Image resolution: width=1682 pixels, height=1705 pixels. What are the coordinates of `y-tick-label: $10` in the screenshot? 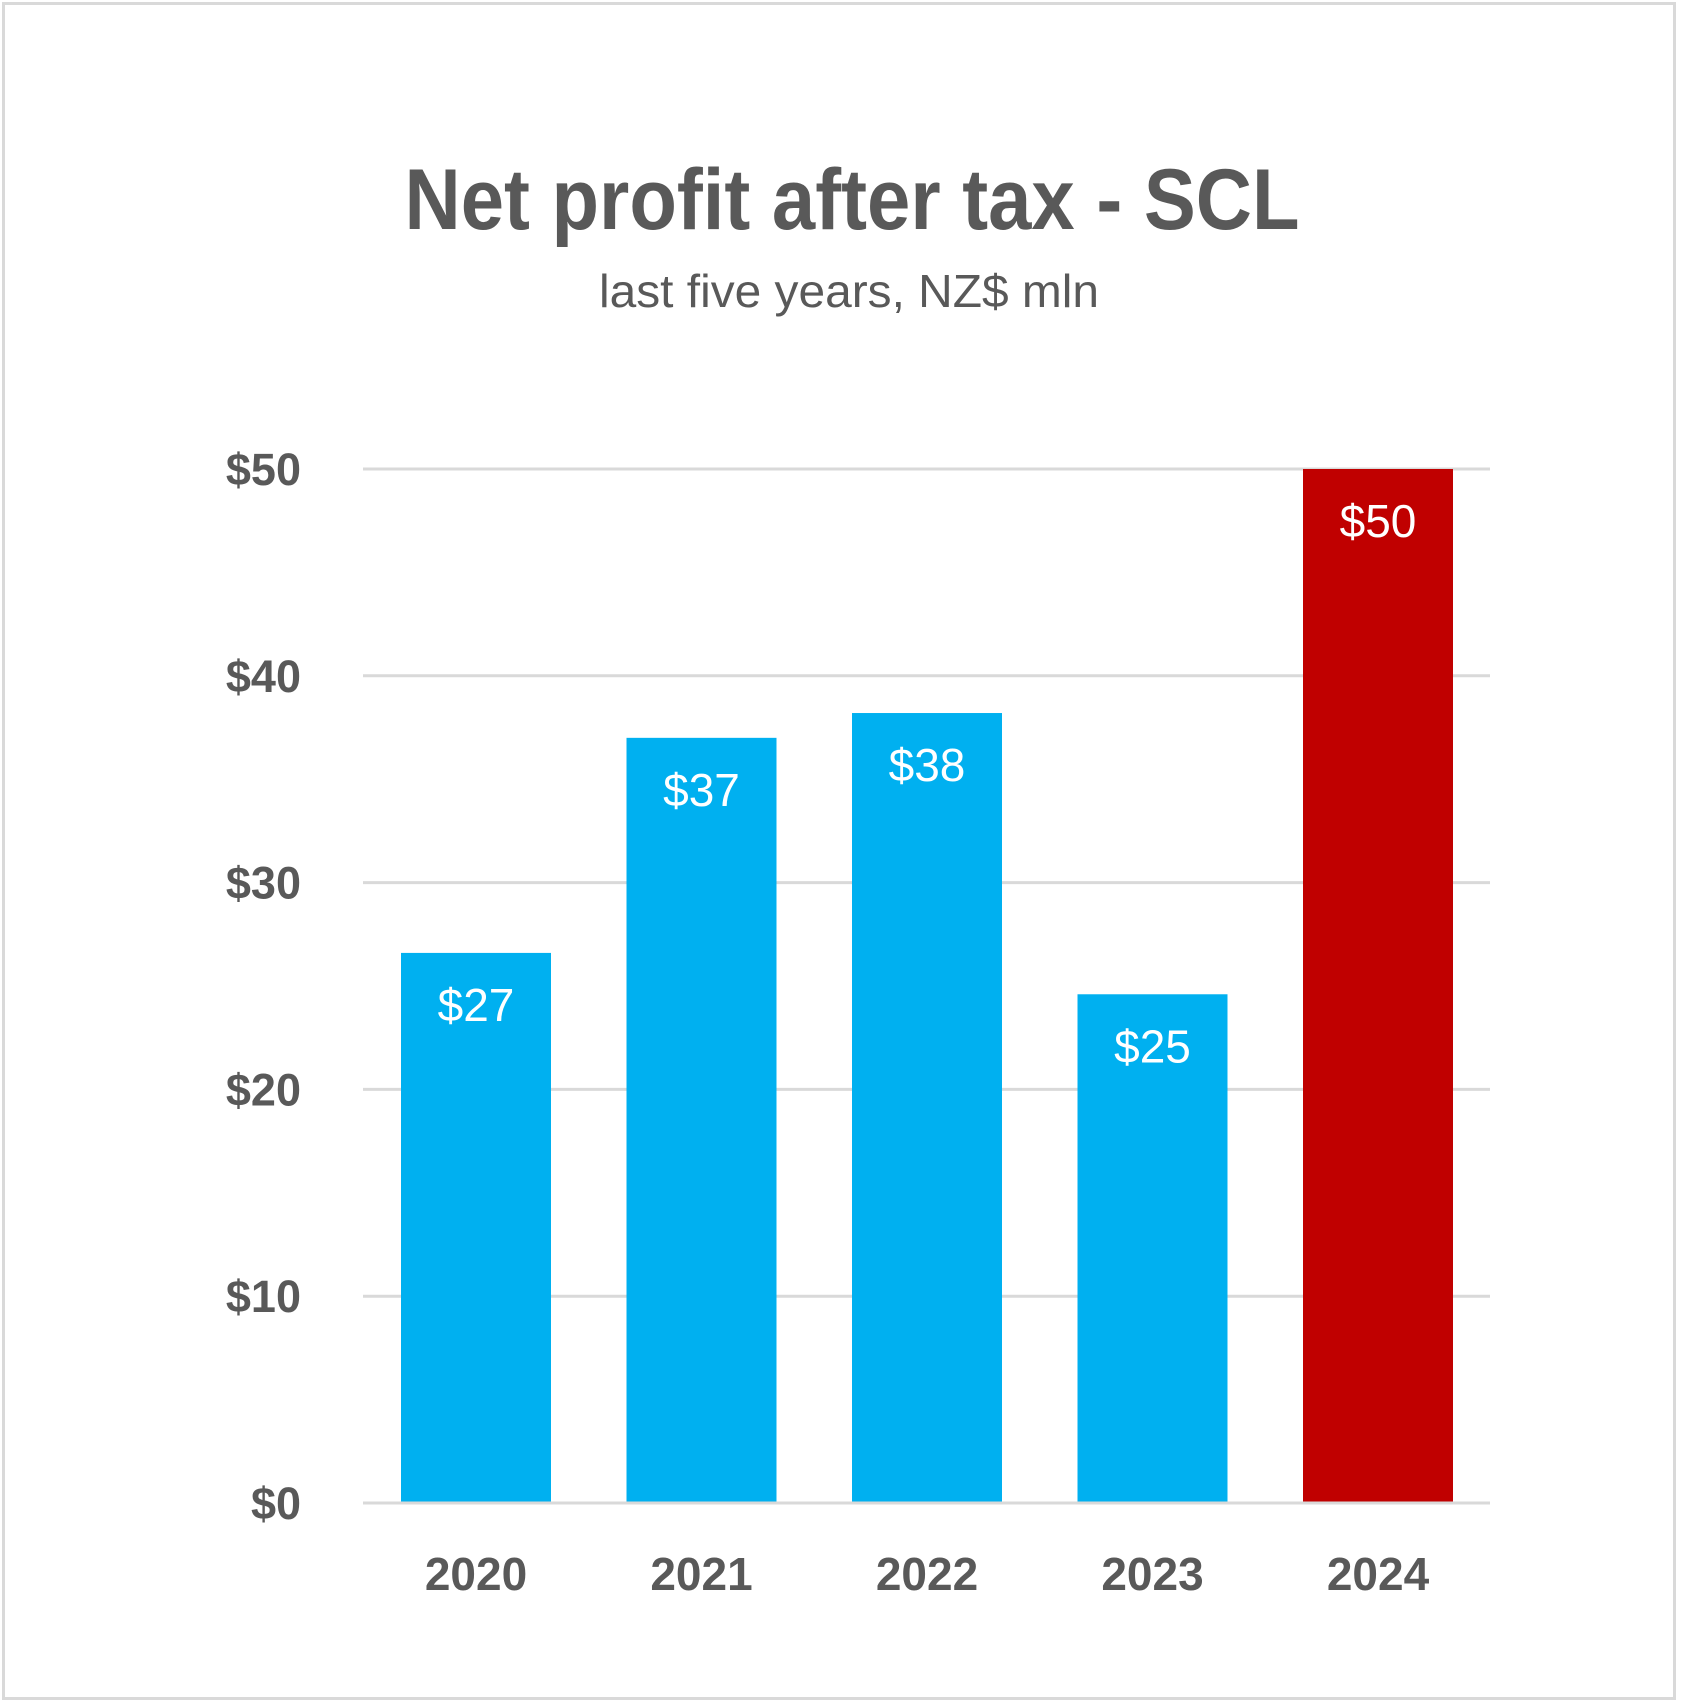 It's located at (263, 1296).